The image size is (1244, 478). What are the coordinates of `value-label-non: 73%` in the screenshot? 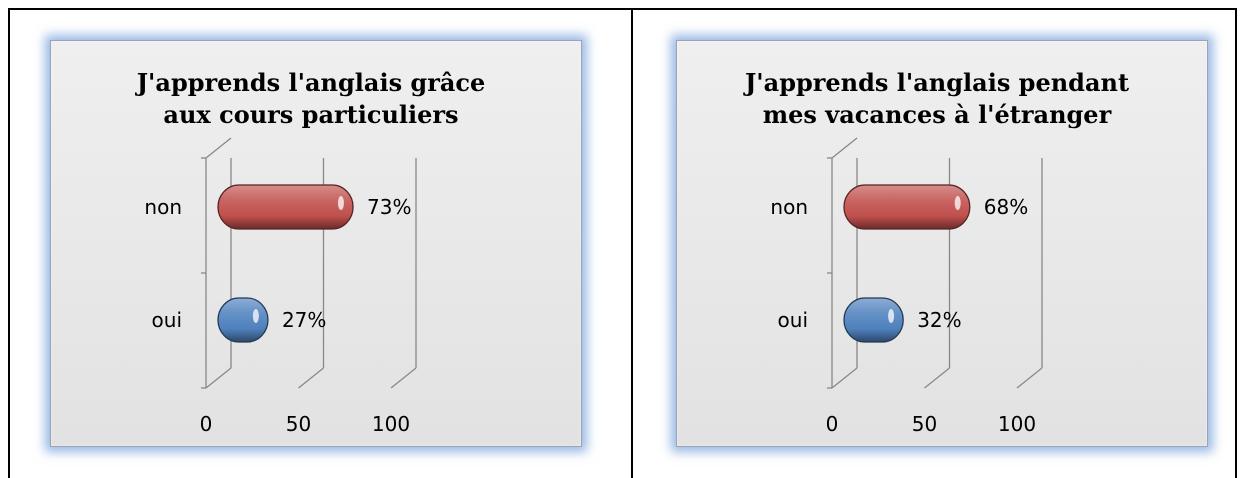 It's located at (389, 207).